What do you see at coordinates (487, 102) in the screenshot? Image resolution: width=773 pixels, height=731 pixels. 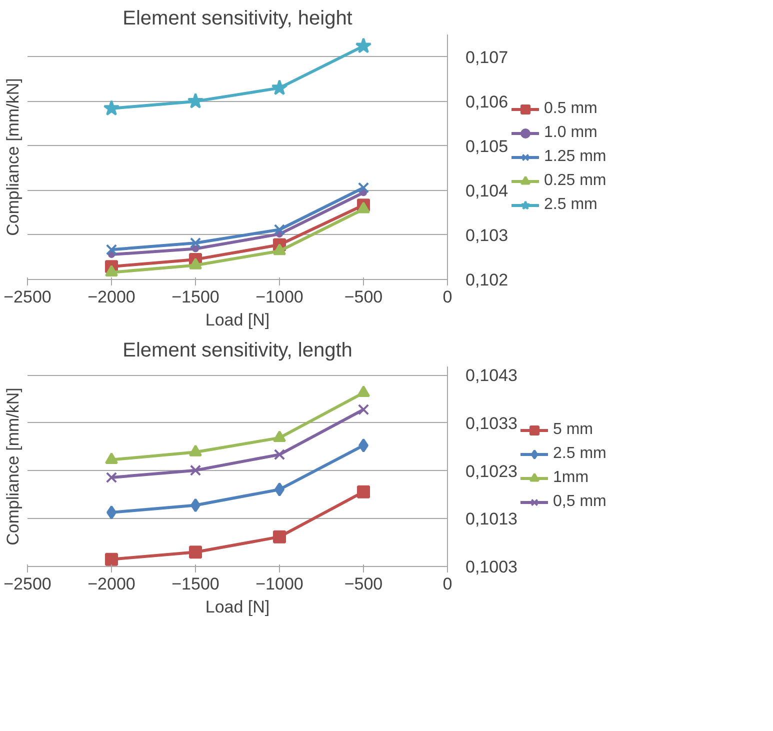 I see `y-tick-label: 0,106` at bounding box center [487, 102].